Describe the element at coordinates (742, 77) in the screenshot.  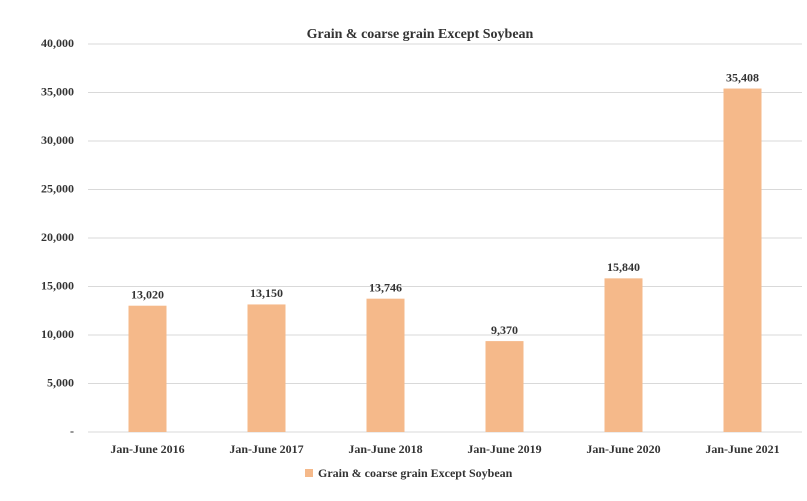
I see `data-label: 35,408` at that location.